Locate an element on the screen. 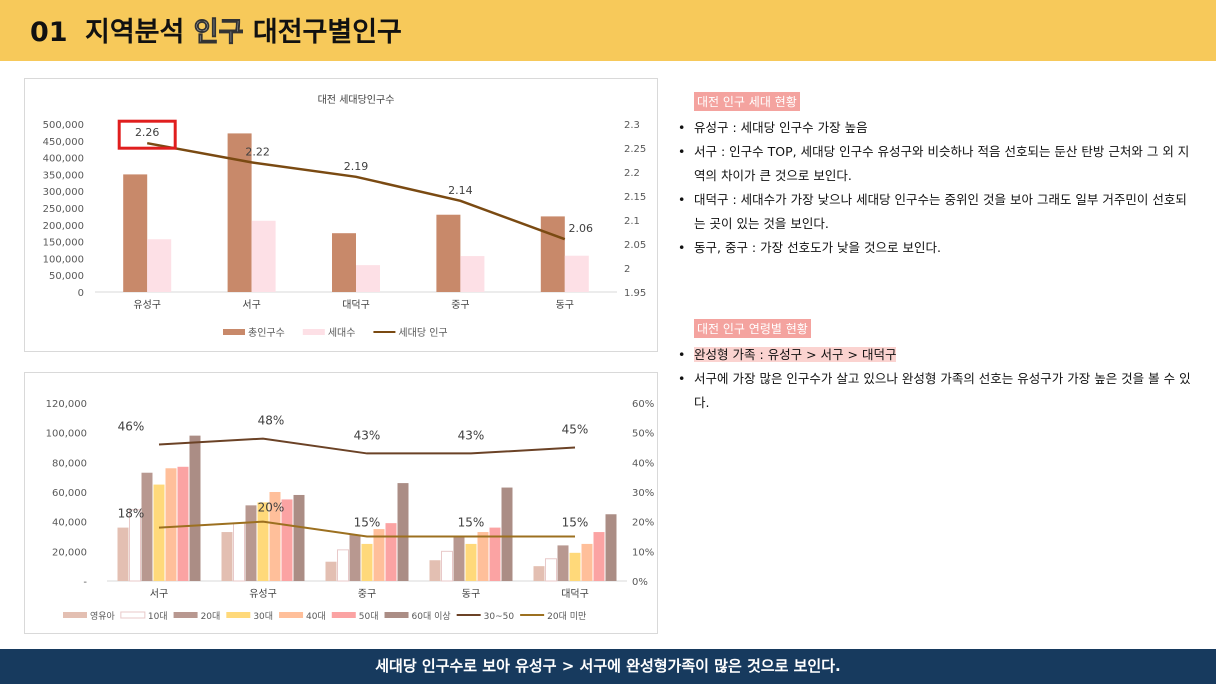 This screenshot has width=1216, height=684. list-item: 완성형 가족 : 유성구 > 서구 > 대덕구 is located at coordinates (936, 355).